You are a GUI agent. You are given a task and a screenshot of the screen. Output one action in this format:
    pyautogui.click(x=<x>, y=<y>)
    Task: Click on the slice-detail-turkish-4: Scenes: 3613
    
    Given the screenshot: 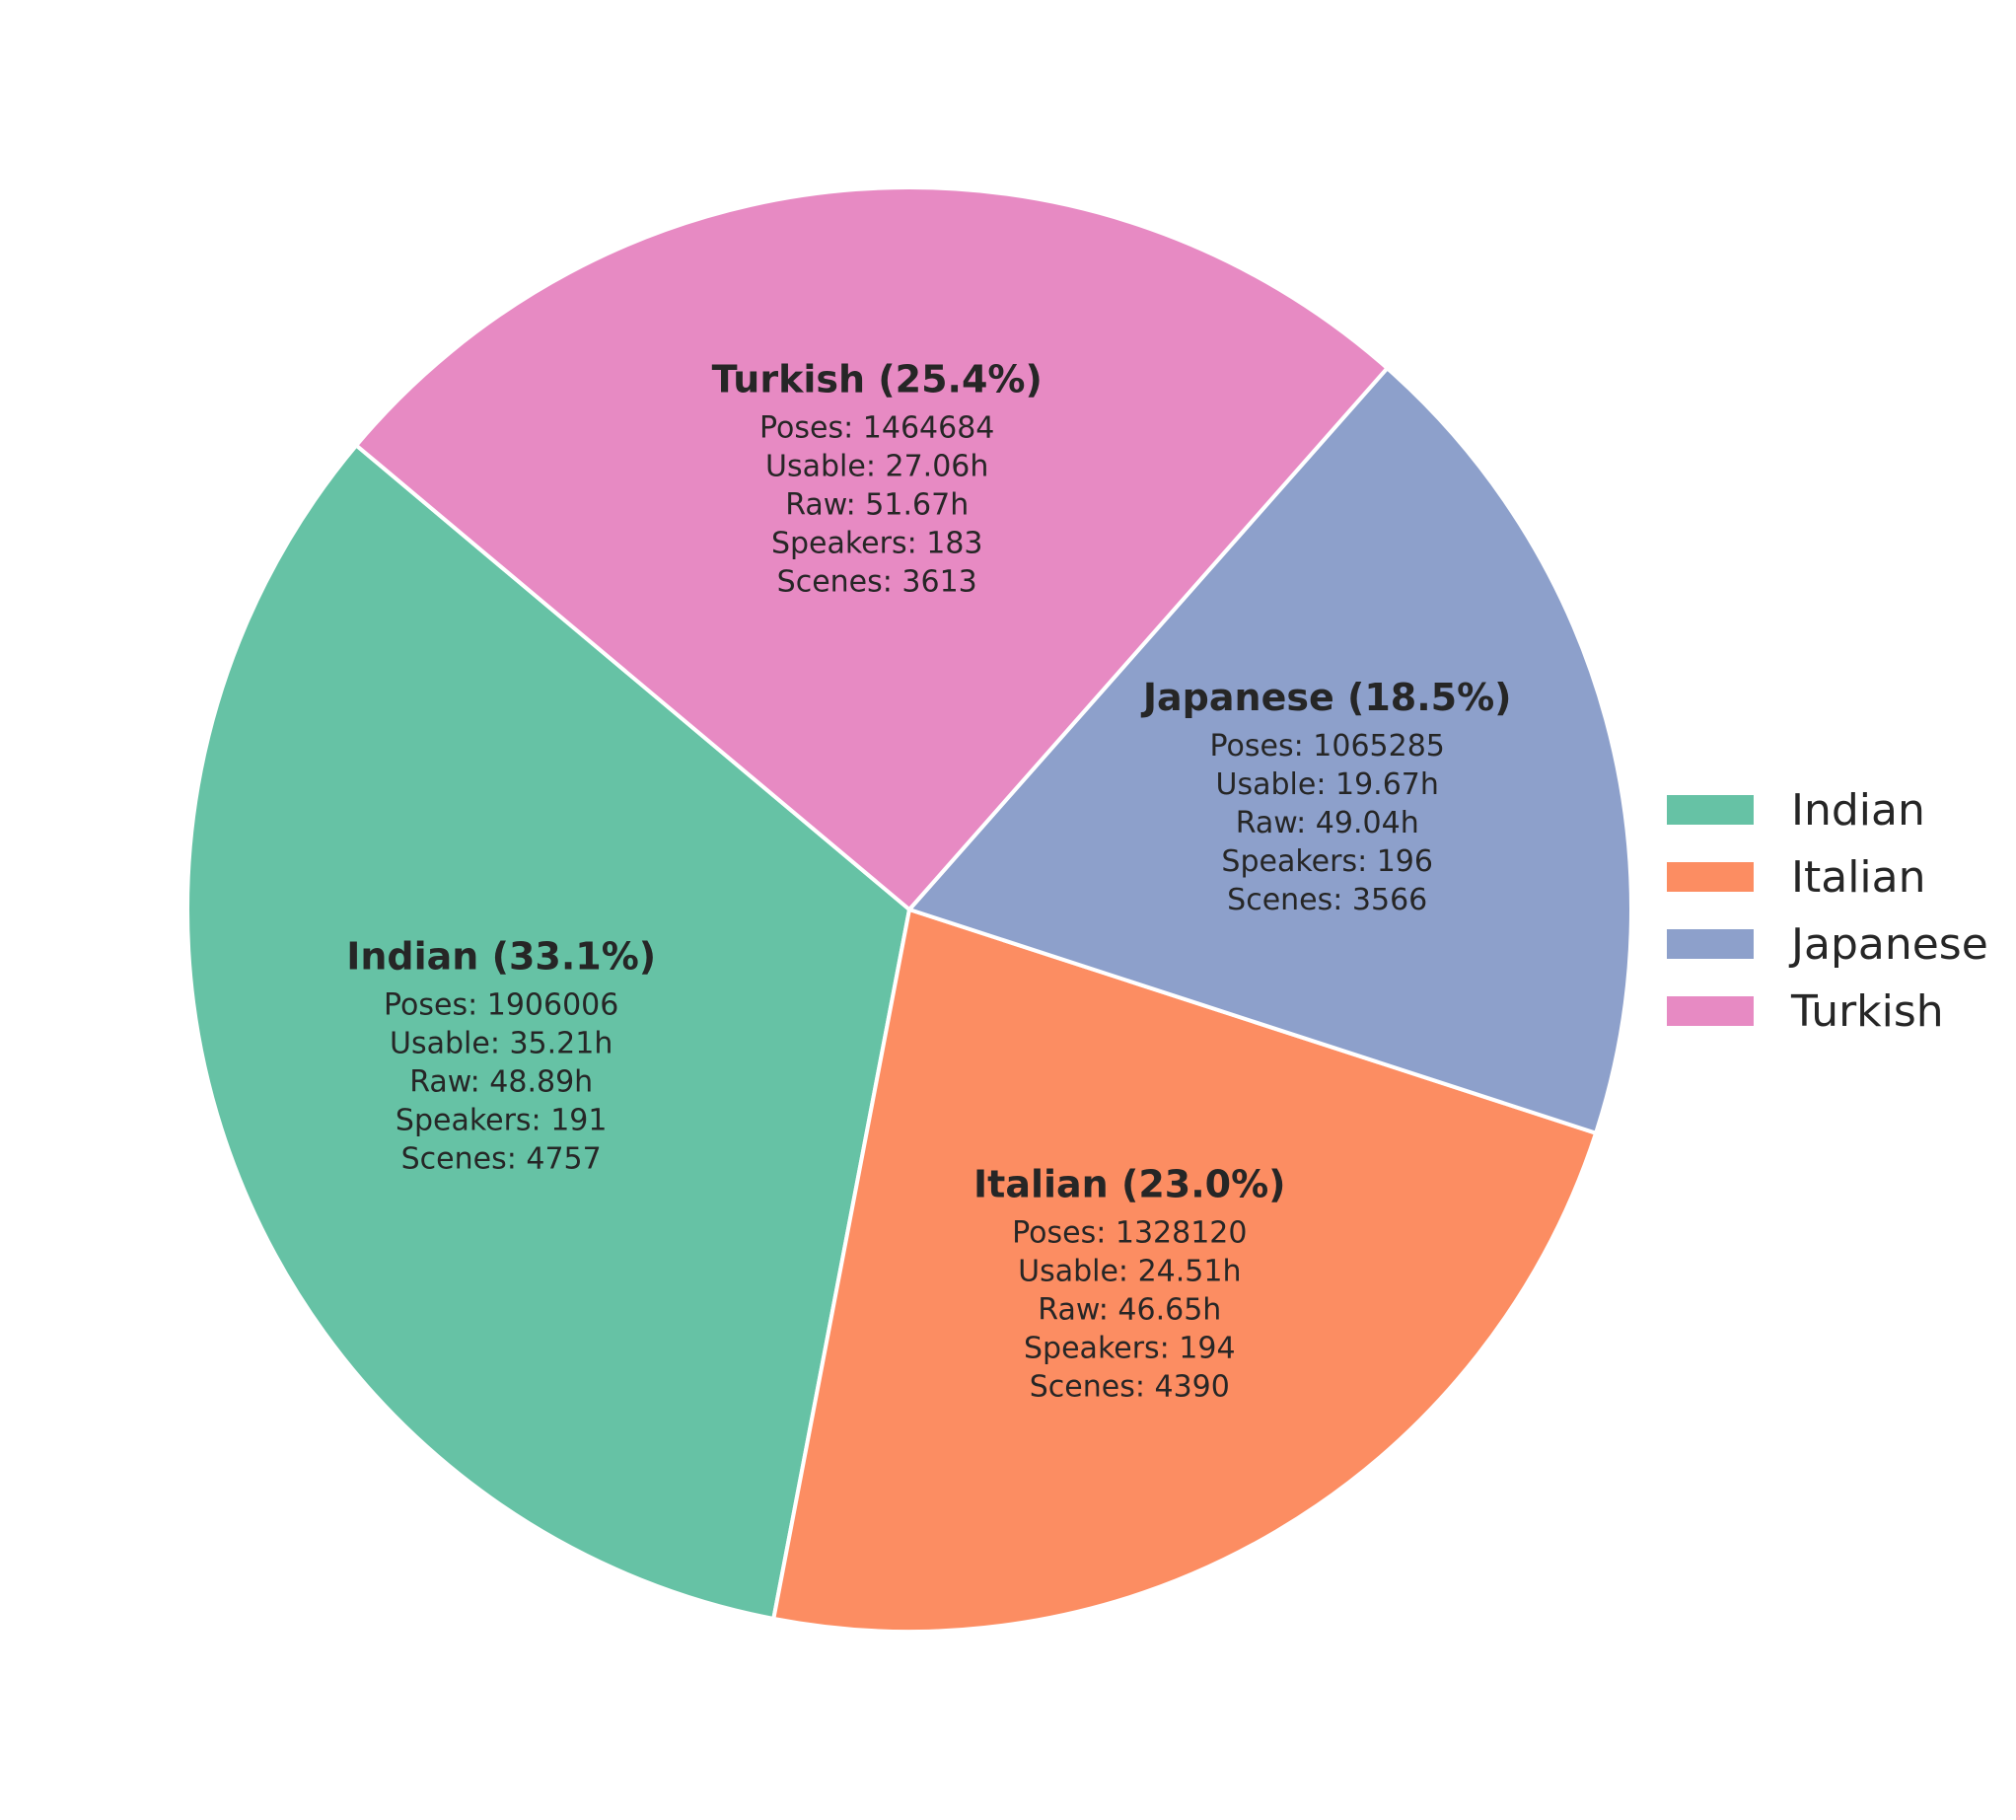 What is the action you would take?
    pyautogui.click(x=877, y=582)
    